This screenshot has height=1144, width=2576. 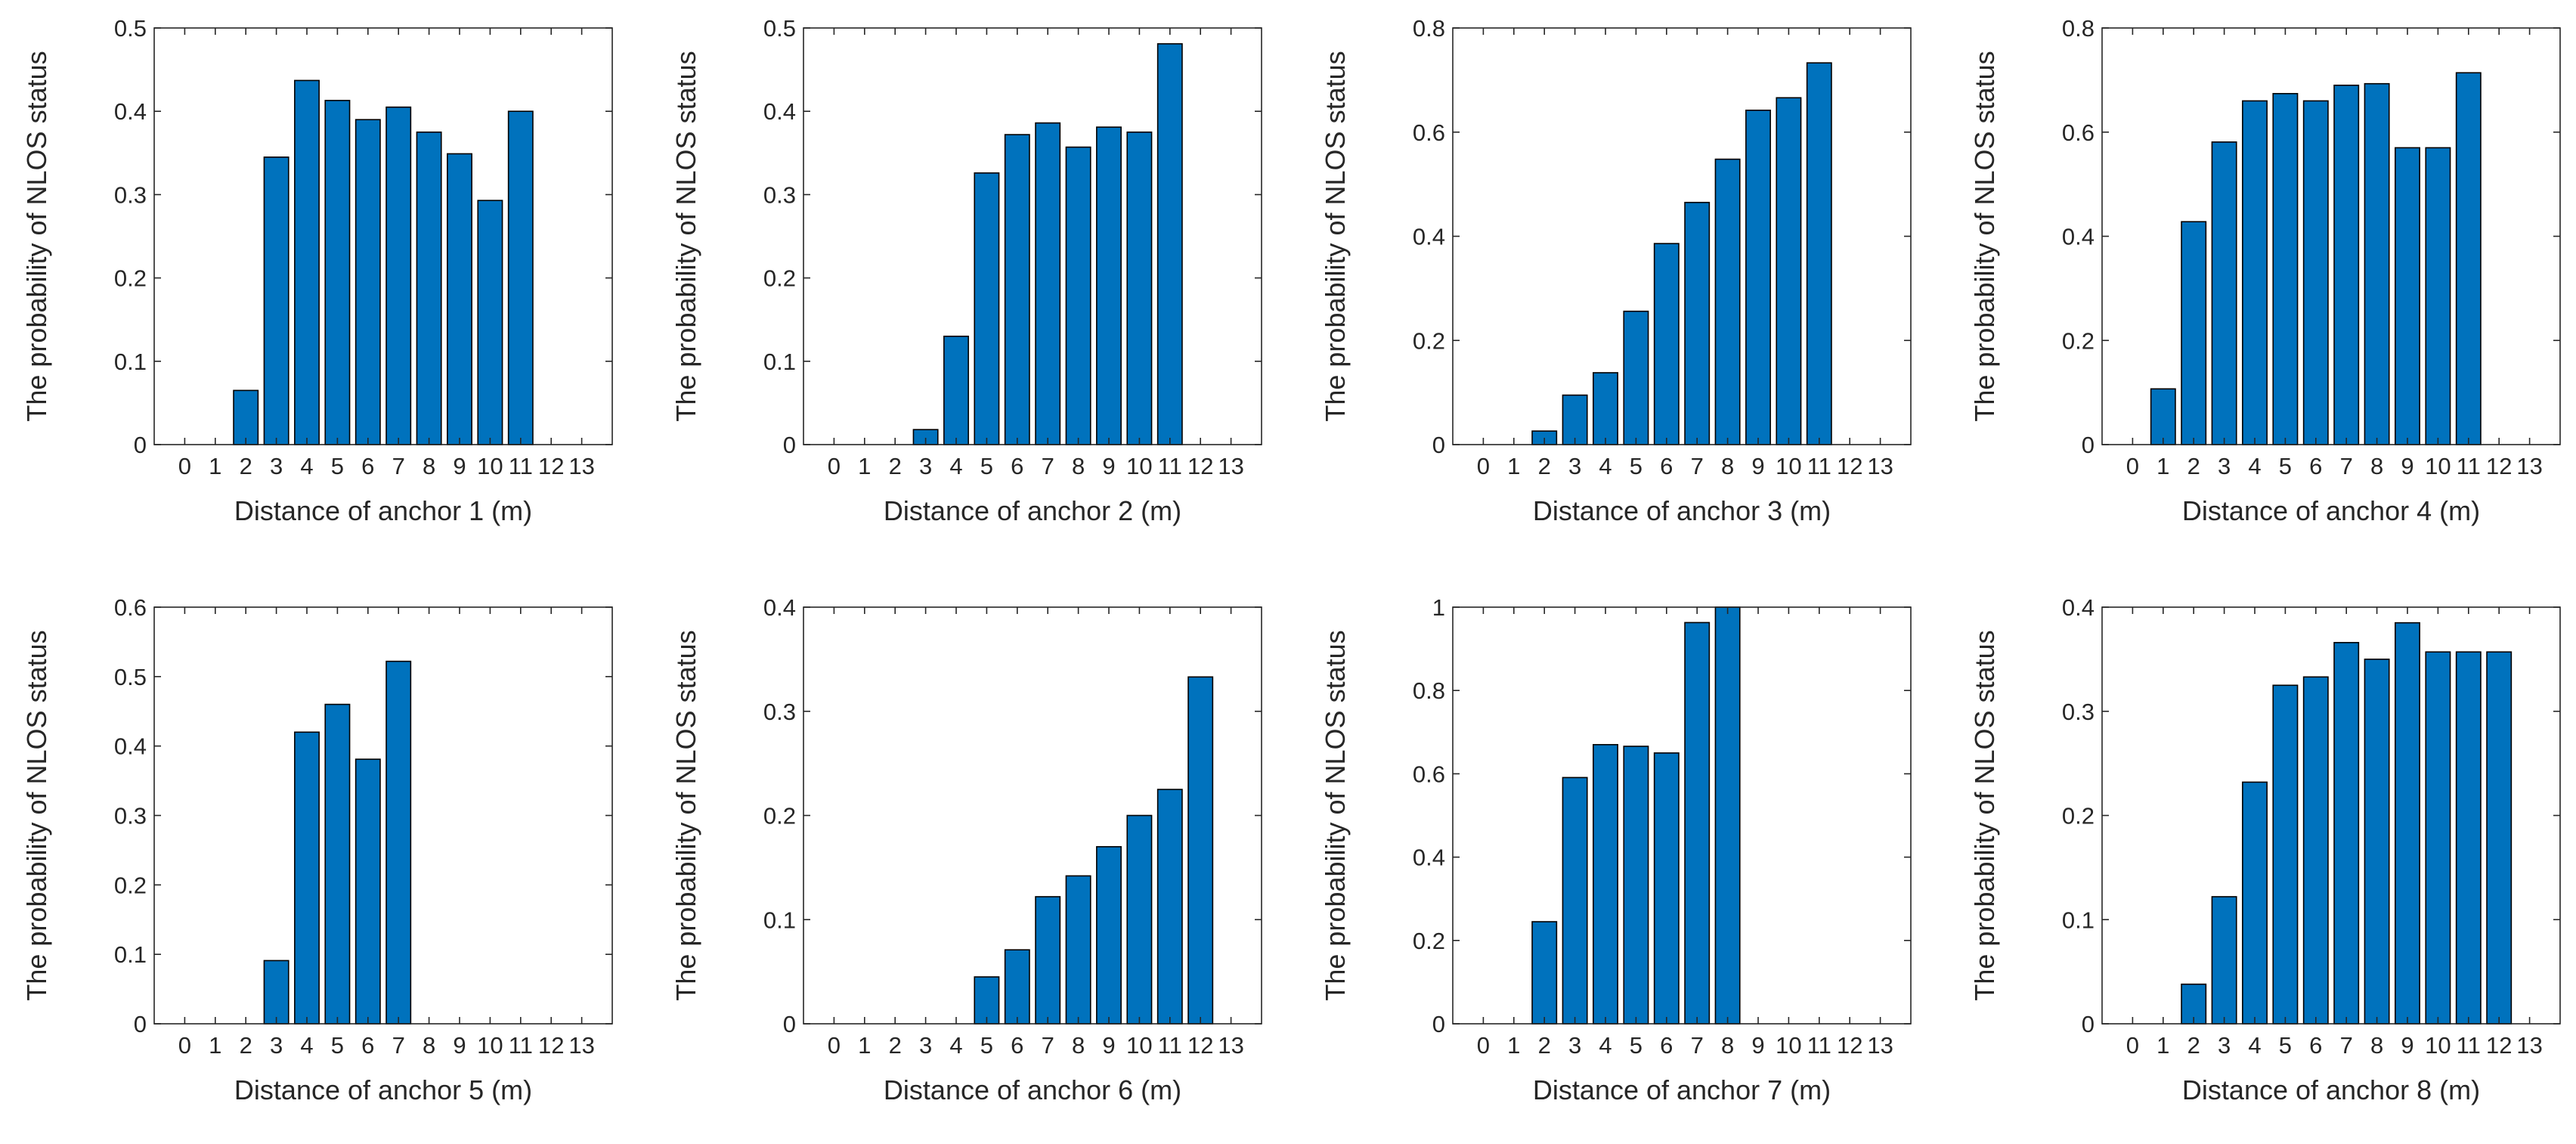 I want to click on x-tick-label: 4, so click(x=2254, y=466).